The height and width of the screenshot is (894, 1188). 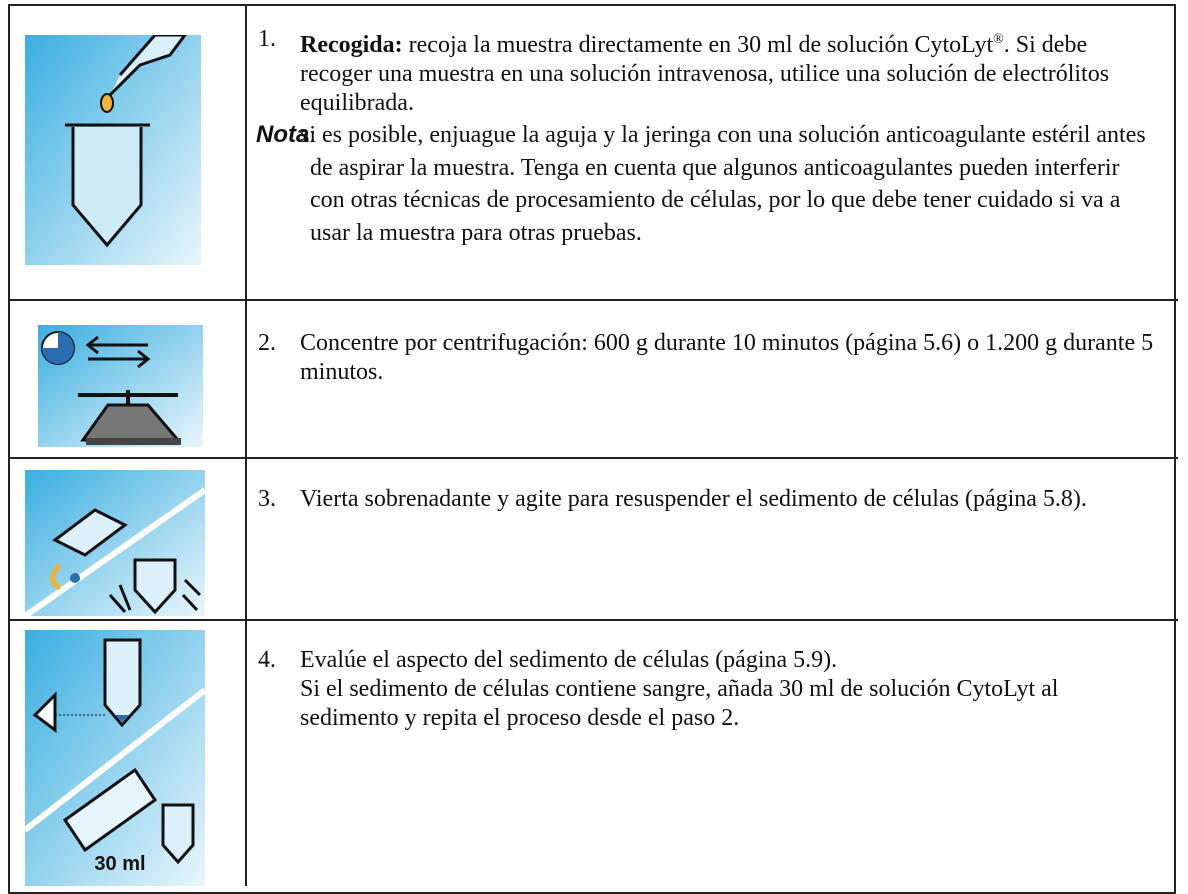 What do you see at coordinates (283, 134) in the screenshot?
I see `note-label: Nota` at bounding box center [283, 134].